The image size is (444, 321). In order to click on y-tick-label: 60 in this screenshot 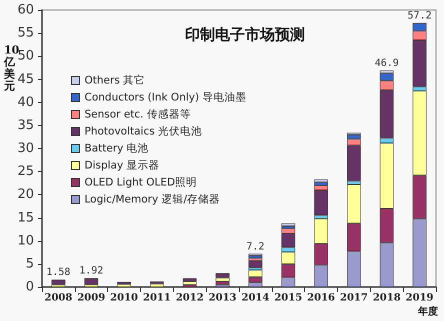, I will do `click(25, 10)`.